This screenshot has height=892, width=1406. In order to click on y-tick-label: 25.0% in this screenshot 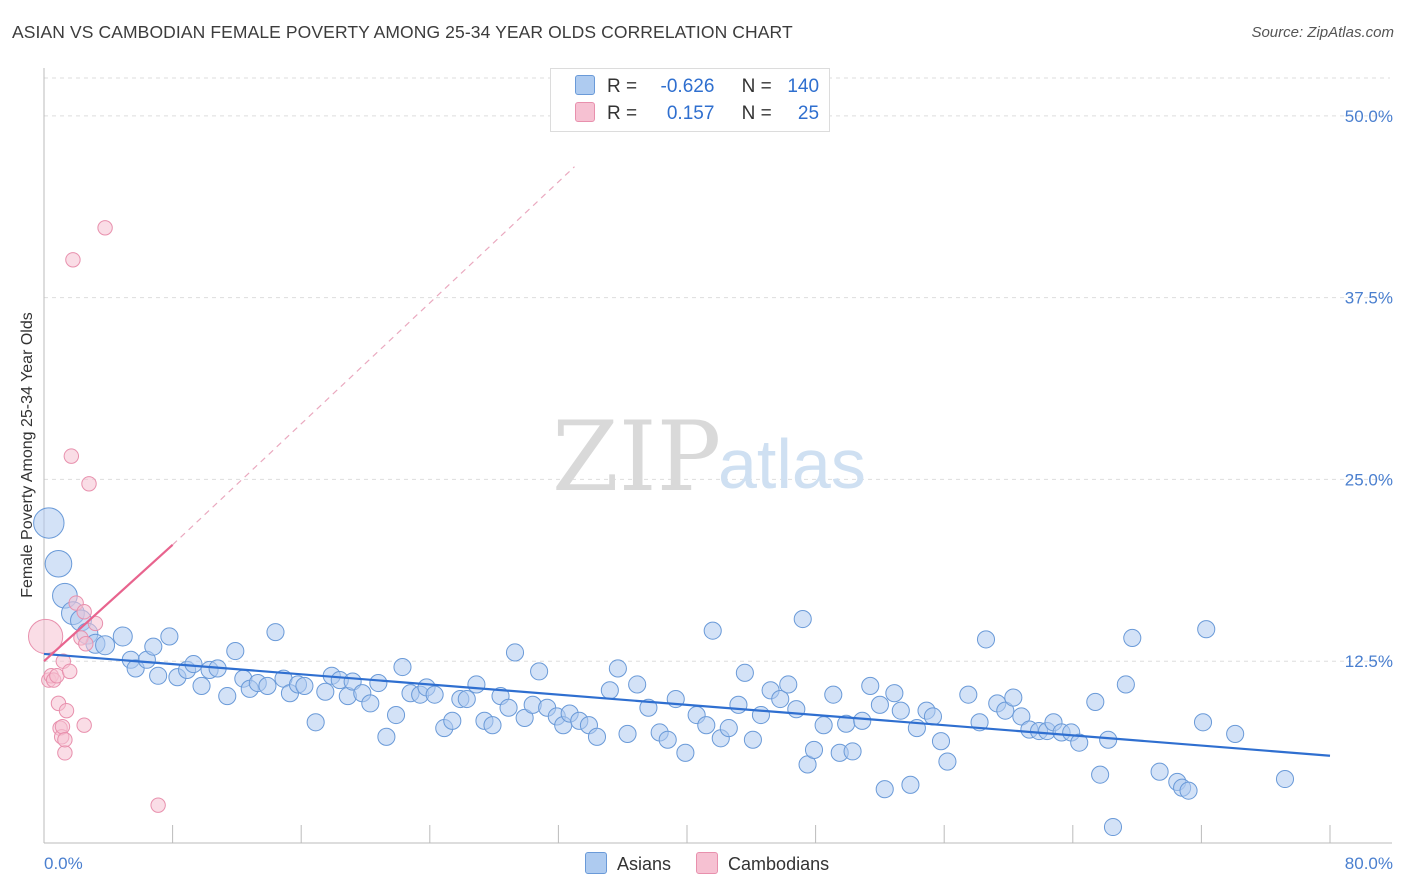, I will do `click(1369, 479)`.